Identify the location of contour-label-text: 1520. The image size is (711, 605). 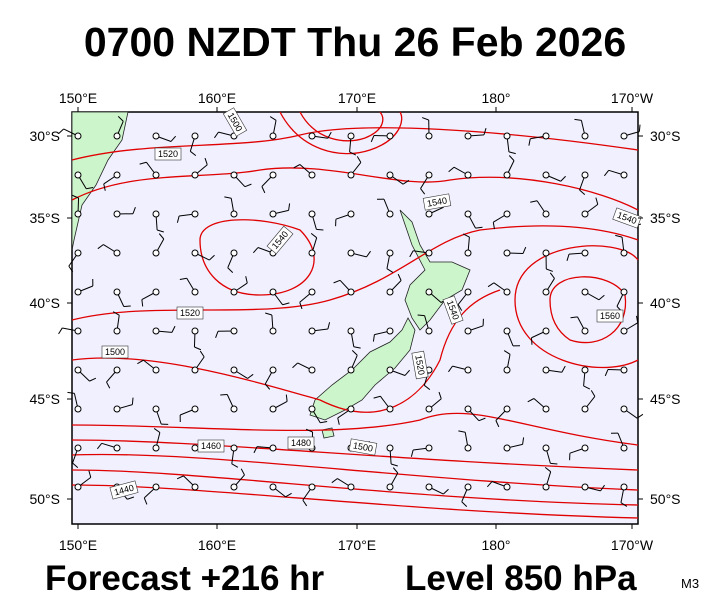
(168, 154).